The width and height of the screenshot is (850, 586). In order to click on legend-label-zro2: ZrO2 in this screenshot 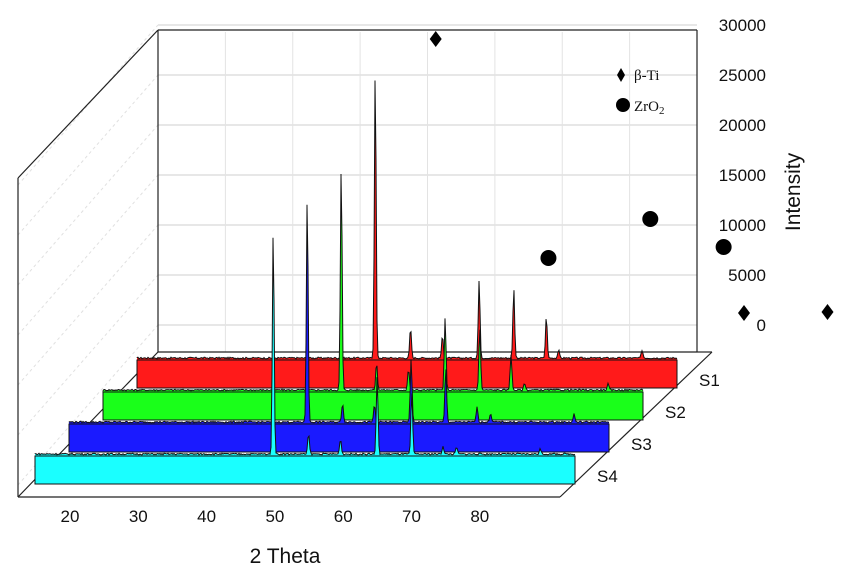, I will do `click(649, 108)`.